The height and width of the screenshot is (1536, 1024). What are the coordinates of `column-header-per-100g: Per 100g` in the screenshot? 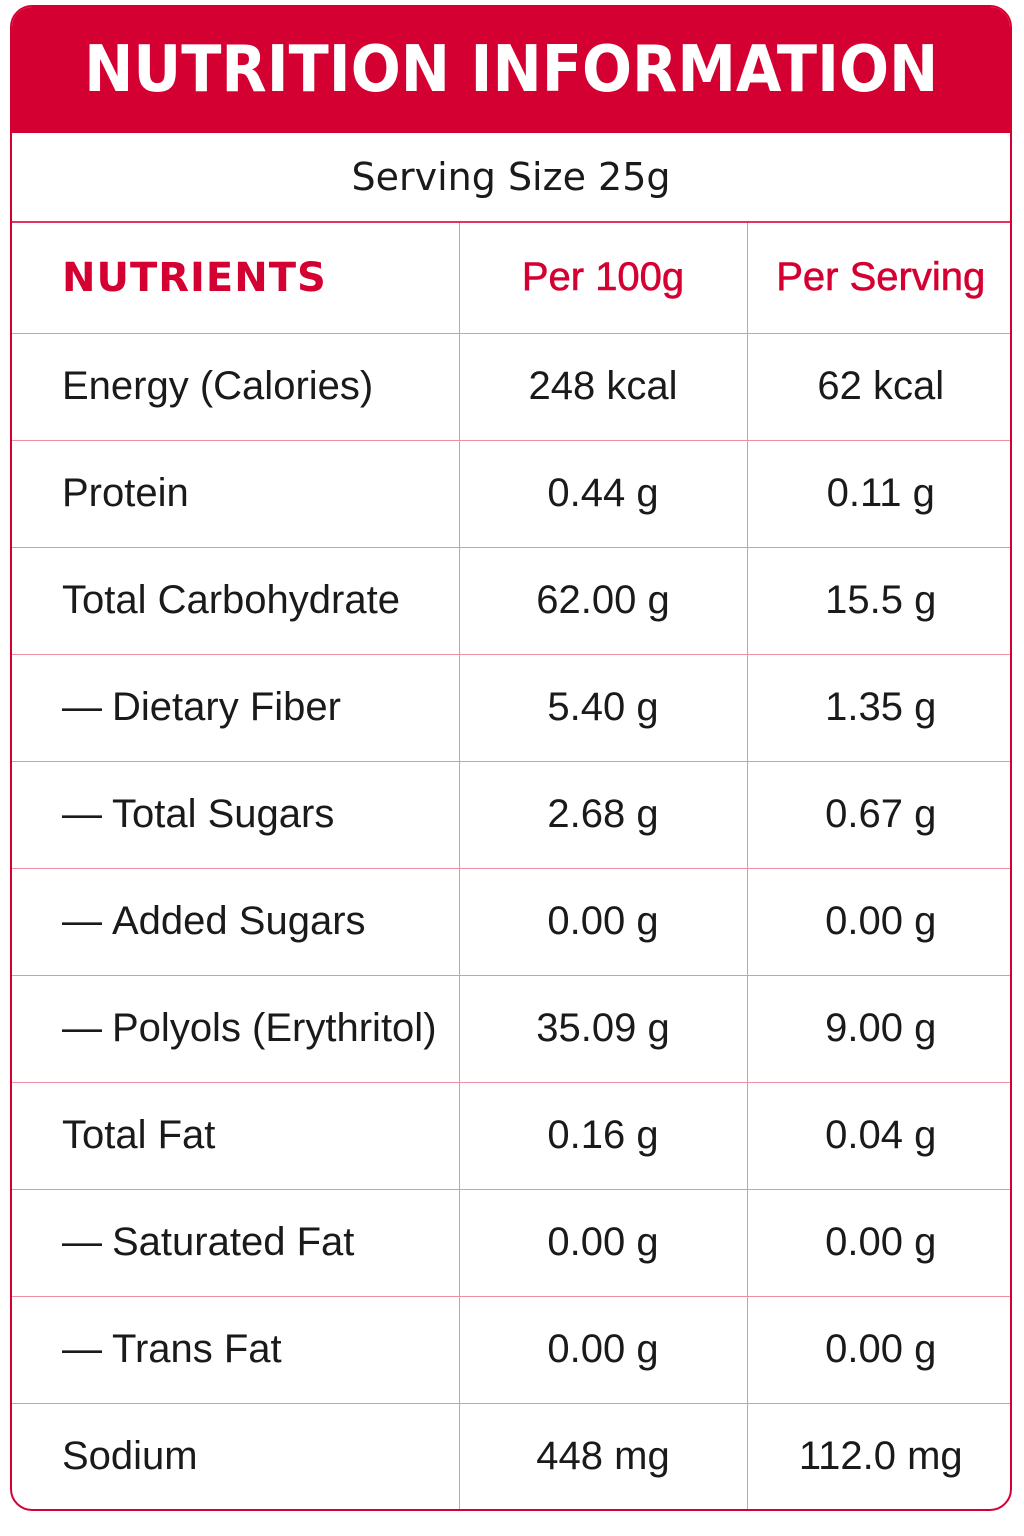 It's located at (603, 278).